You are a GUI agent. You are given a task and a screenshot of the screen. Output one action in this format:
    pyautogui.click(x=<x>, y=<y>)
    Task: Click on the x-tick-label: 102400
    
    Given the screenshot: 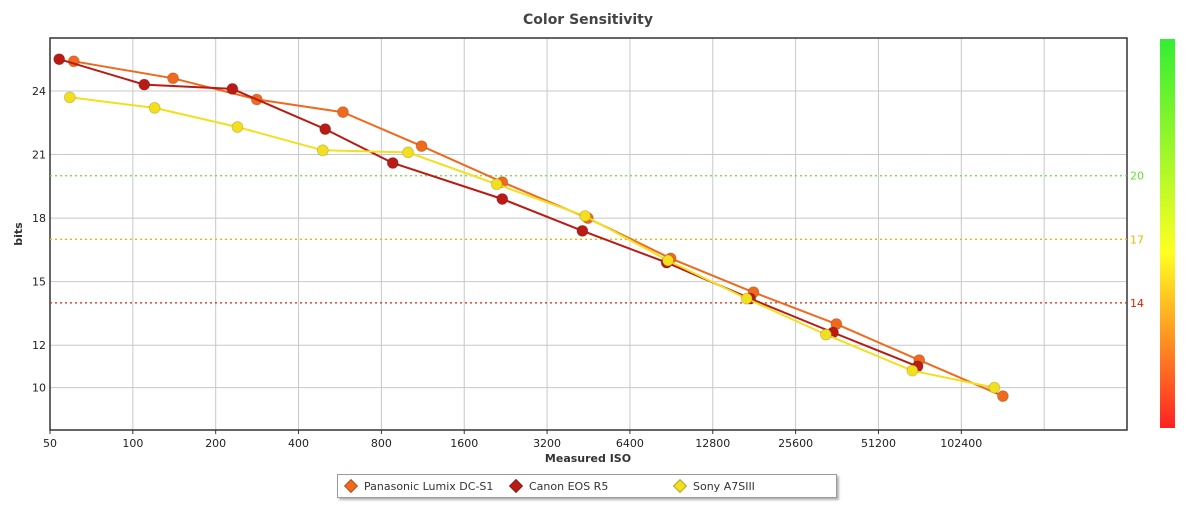 What is the action you would take?
    pyautogui.click(x=961, y=443)
    